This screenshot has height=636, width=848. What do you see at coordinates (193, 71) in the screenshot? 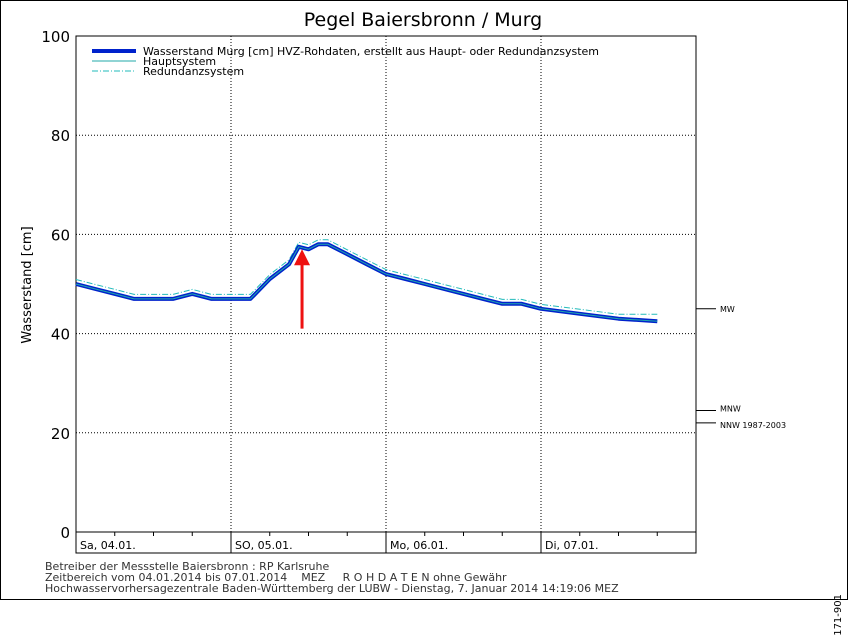
I see `legend-label-3: Redundanzsystem` at bounding box center [193, 71].